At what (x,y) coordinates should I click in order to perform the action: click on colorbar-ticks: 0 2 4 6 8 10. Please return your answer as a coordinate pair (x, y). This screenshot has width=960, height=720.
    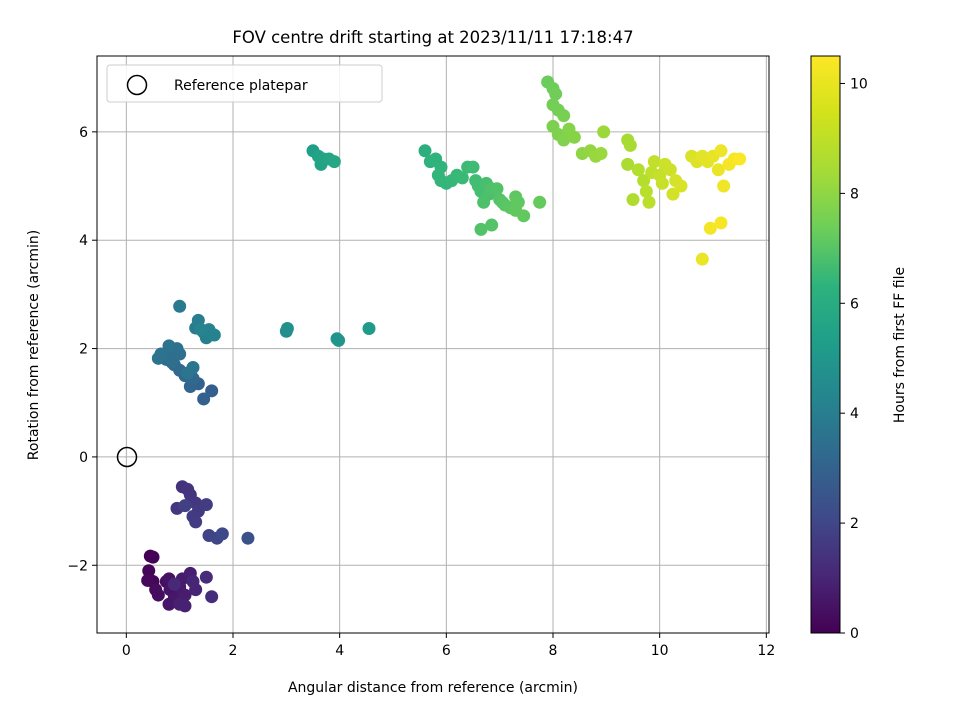
    Looking at the image, I should click on (854, 359).